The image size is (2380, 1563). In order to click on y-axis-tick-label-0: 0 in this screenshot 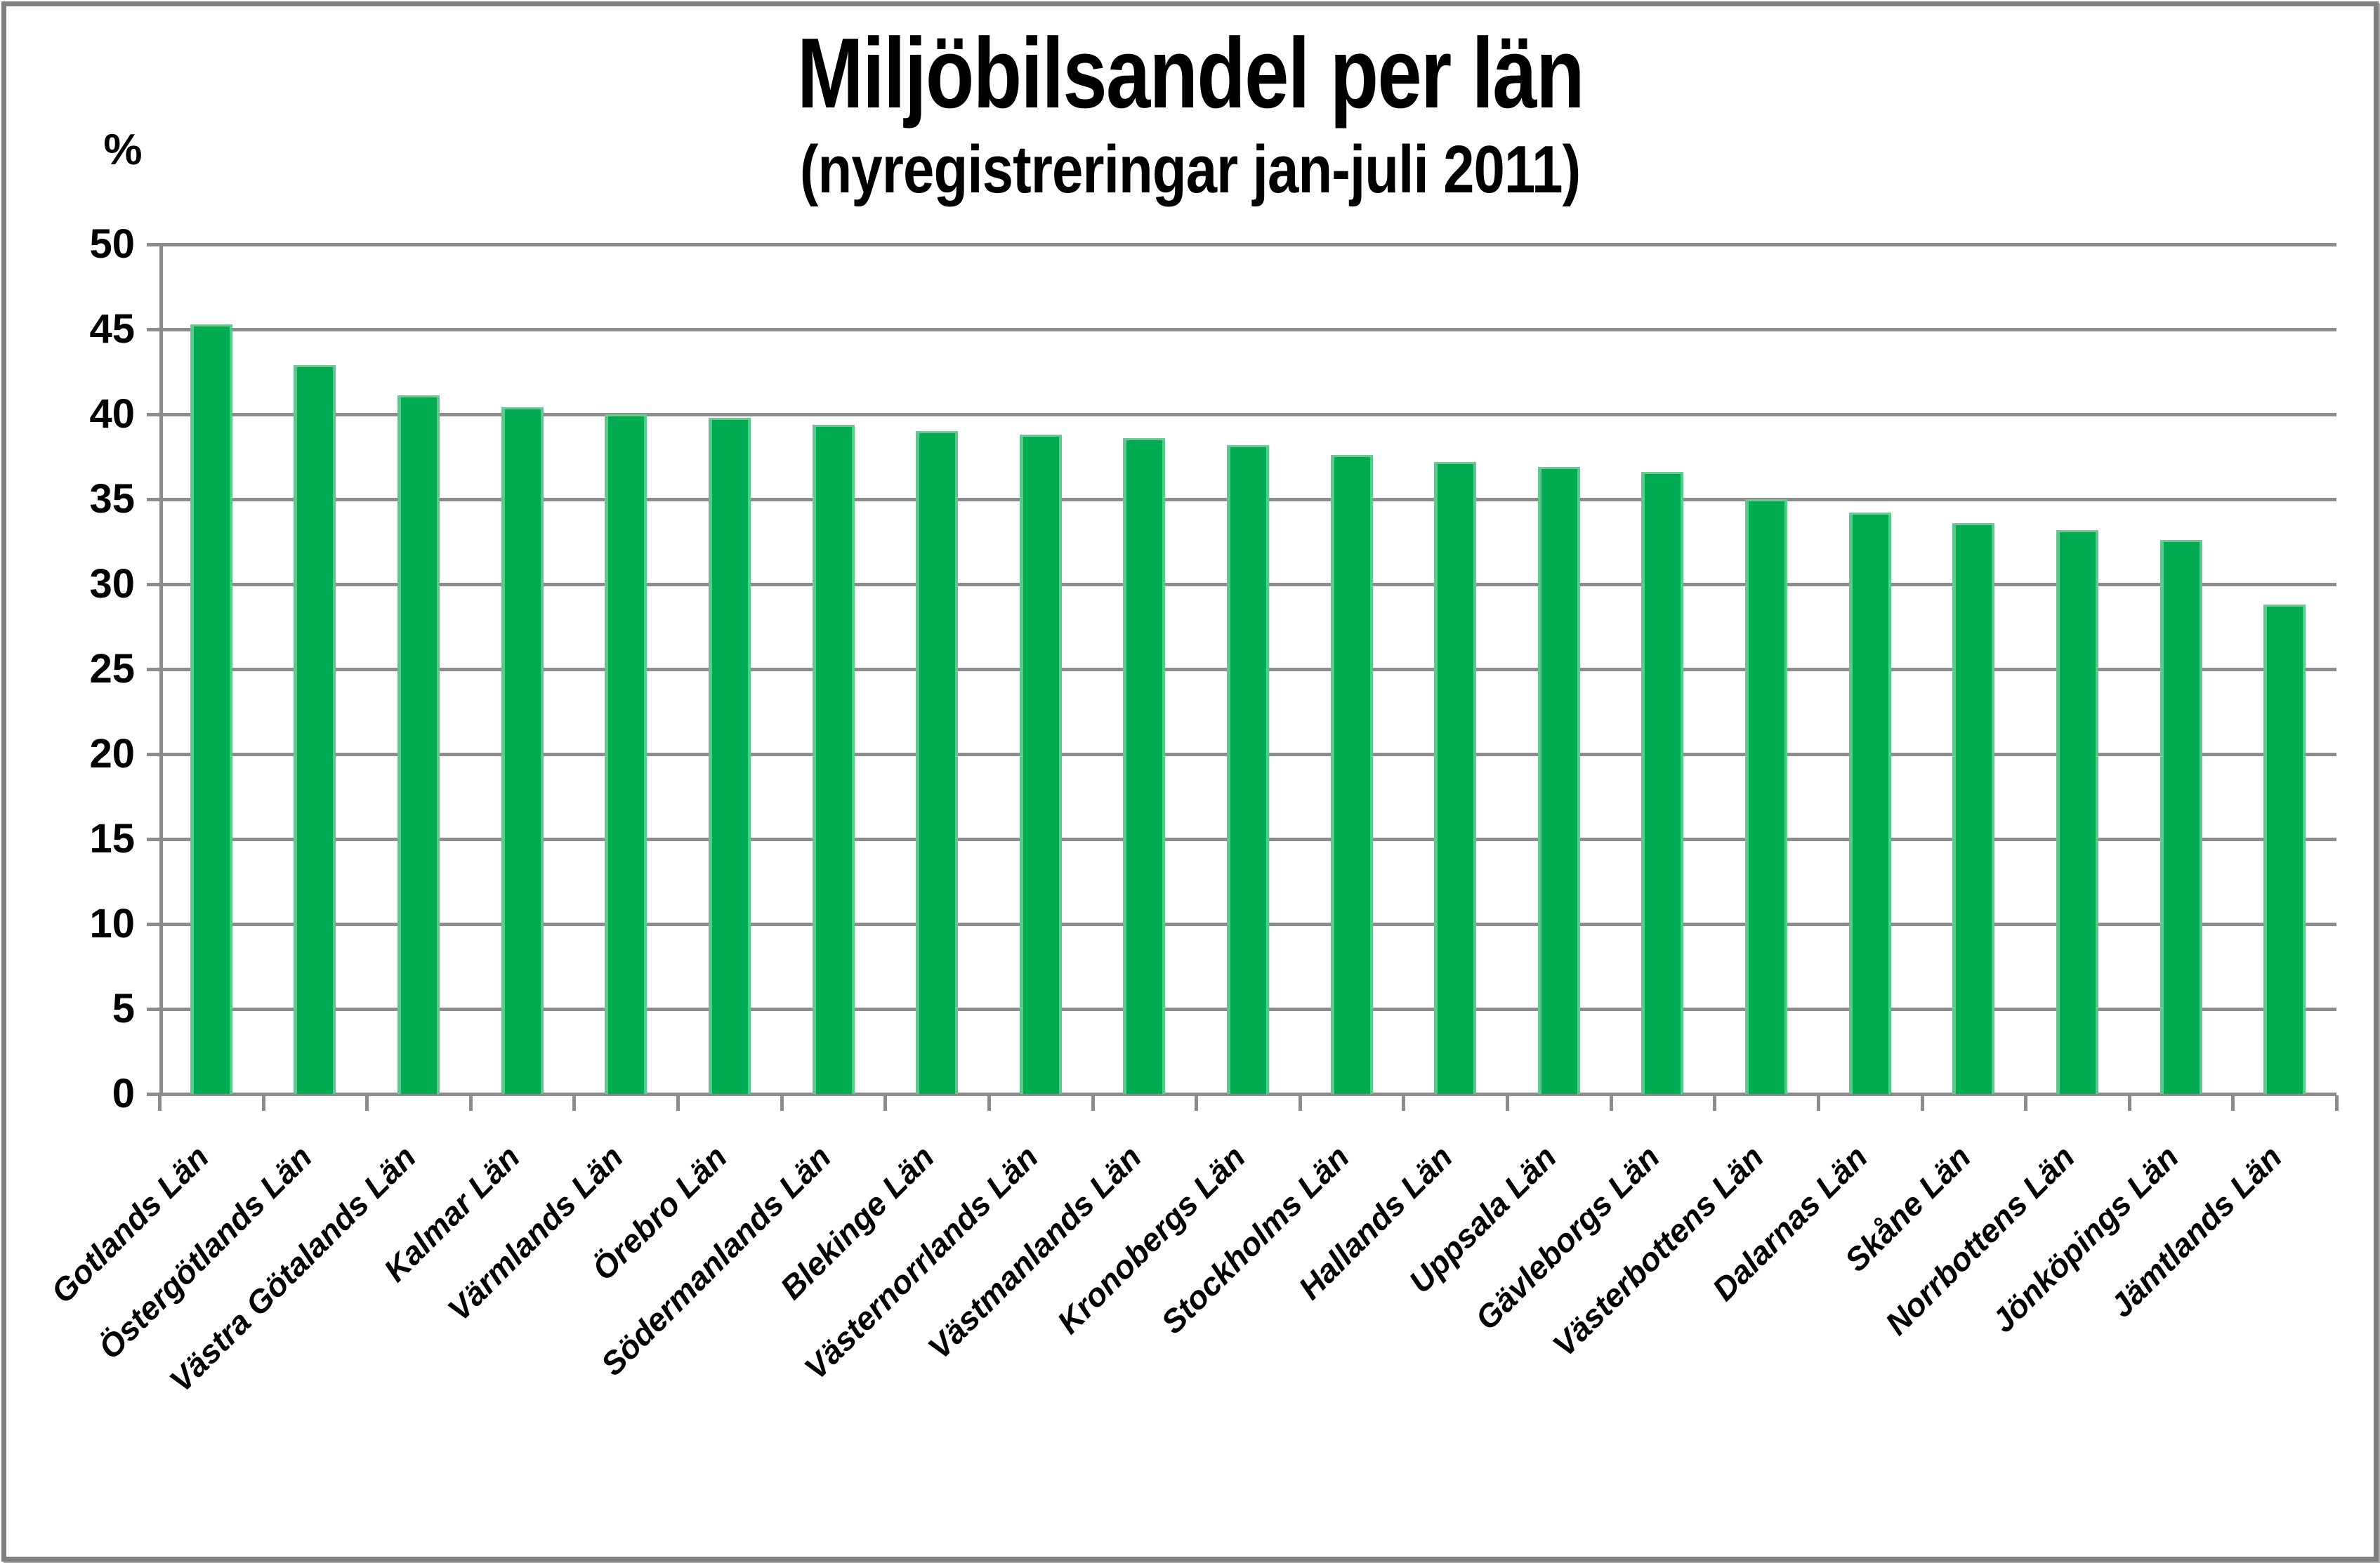, I will do `click(123, 1093)`.